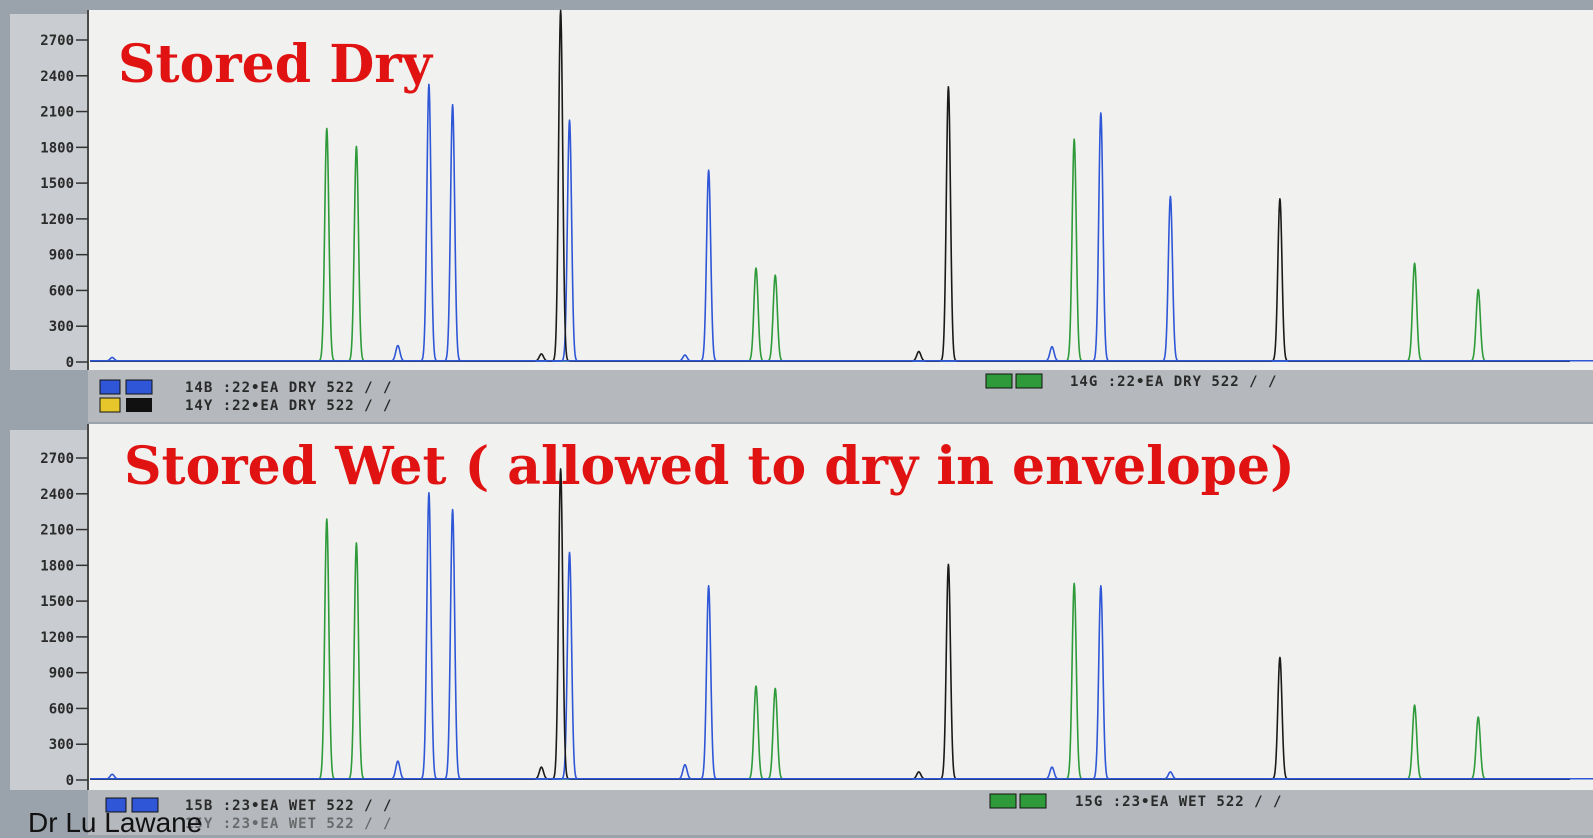 This screenshot has width=1593, height=838. Describe the element at coordinates (115, 822) in the screenshot. I see `author-caption: Dr Lu Lawane` at that location.